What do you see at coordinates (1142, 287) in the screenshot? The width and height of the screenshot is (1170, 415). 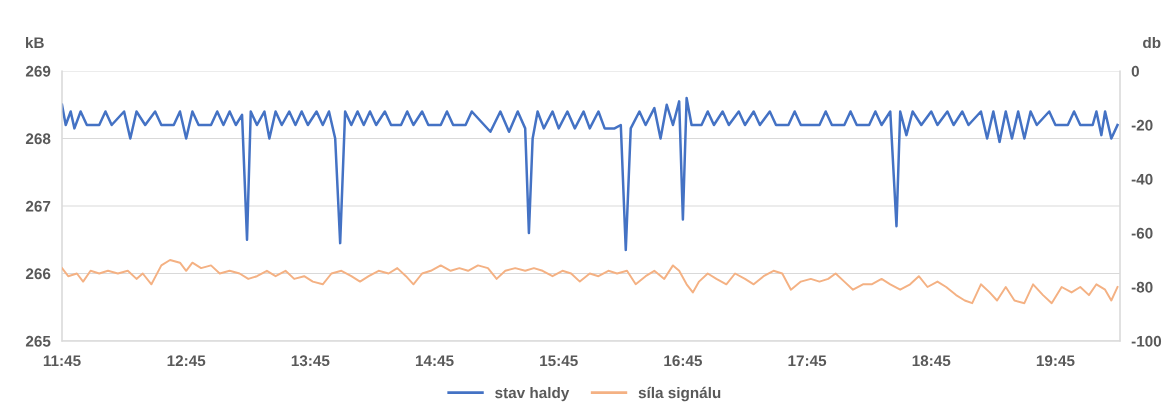 I see `y2-tick-label: -80` at bounding box center [1142, 287].